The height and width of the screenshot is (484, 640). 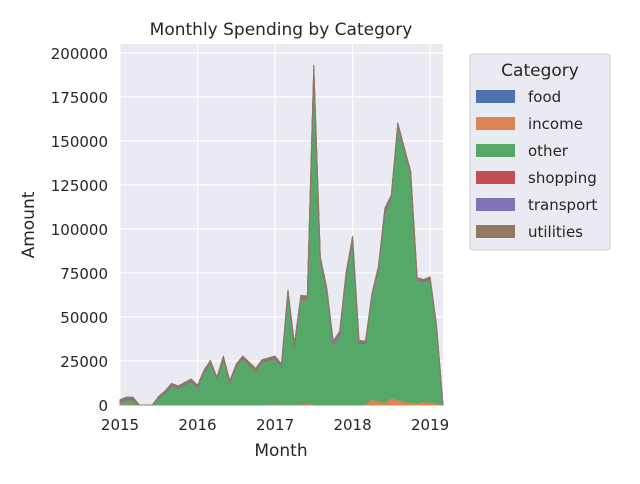 I want to click on y-tick-label: 175000, so click(x=79, y=98).